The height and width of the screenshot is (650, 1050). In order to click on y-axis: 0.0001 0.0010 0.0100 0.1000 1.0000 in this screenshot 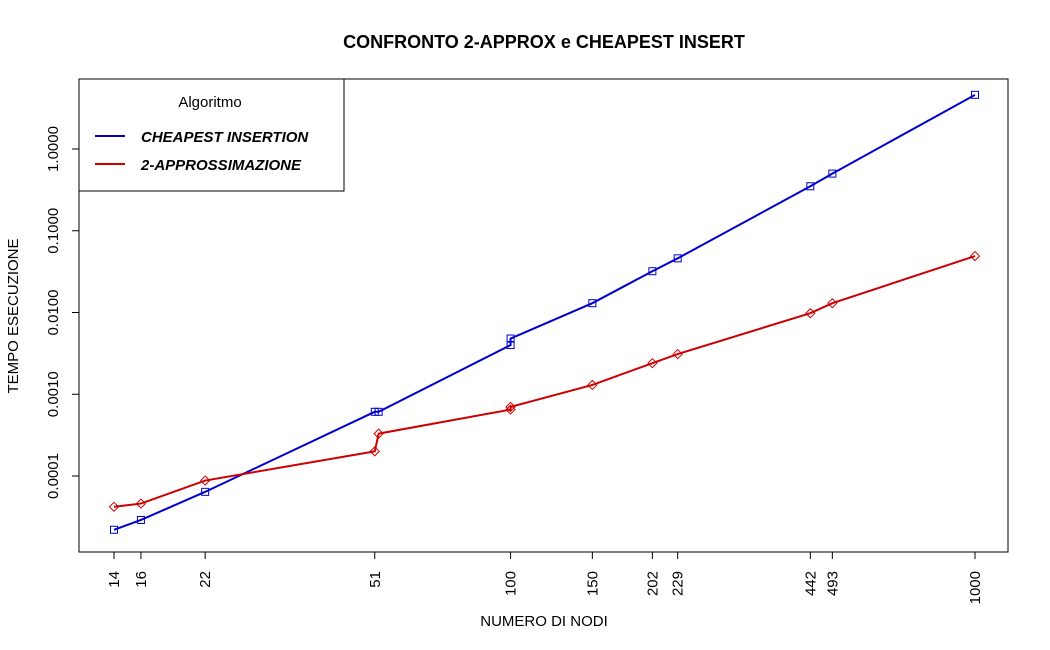, I will do `click(62, 312)`.